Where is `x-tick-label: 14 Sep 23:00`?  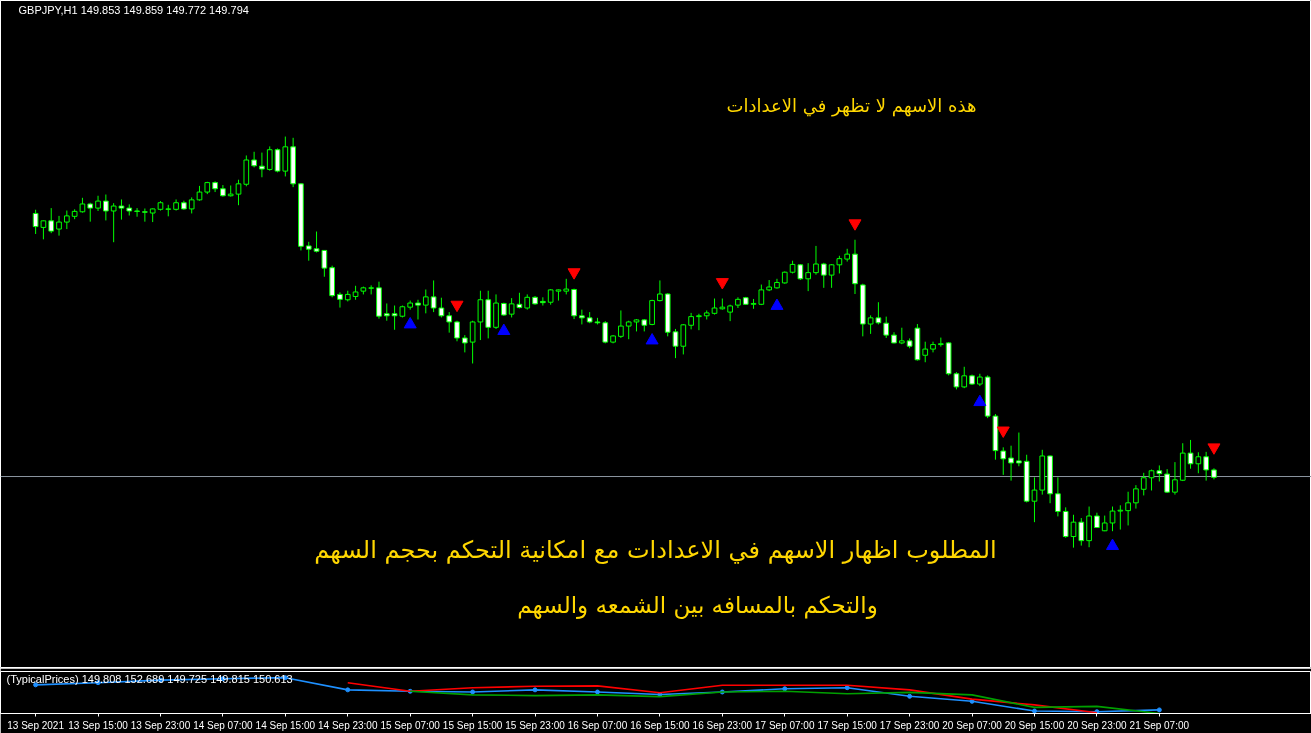
x-tick-label: 14 Sep 23:00 is located at coordinates (348, 725).